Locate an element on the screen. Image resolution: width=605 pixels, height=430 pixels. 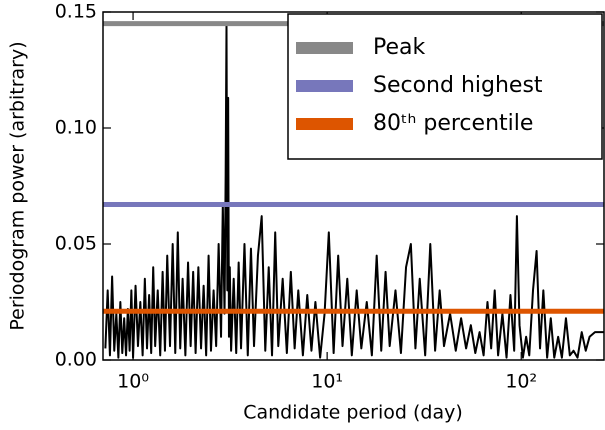
x-tick-label: 10⁰ is located at coordinates (133, 382).